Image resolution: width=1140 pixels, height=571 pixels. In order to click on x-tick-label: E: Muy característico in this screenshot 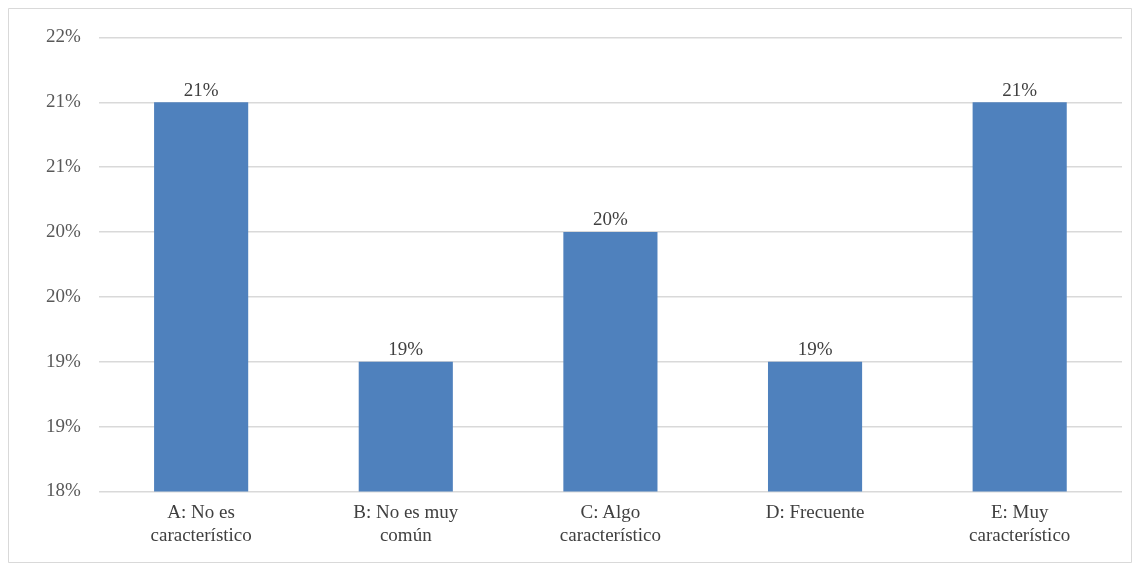, I will do `click(1020, 522)`.